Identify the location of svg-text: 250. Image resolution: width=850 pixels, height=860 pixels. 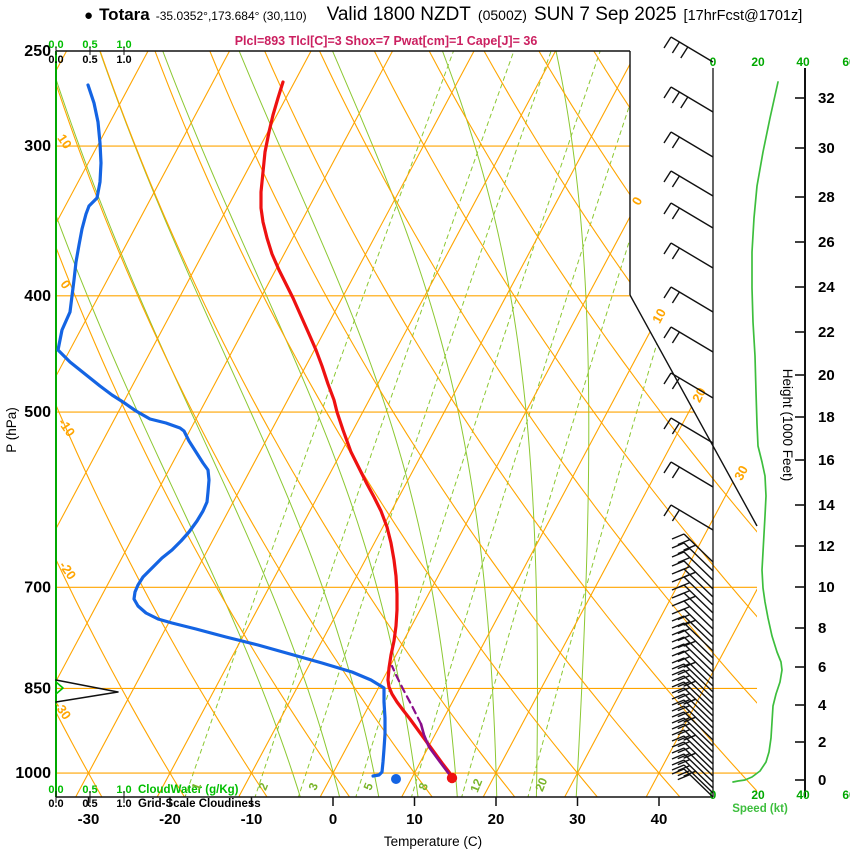
(37, 51).